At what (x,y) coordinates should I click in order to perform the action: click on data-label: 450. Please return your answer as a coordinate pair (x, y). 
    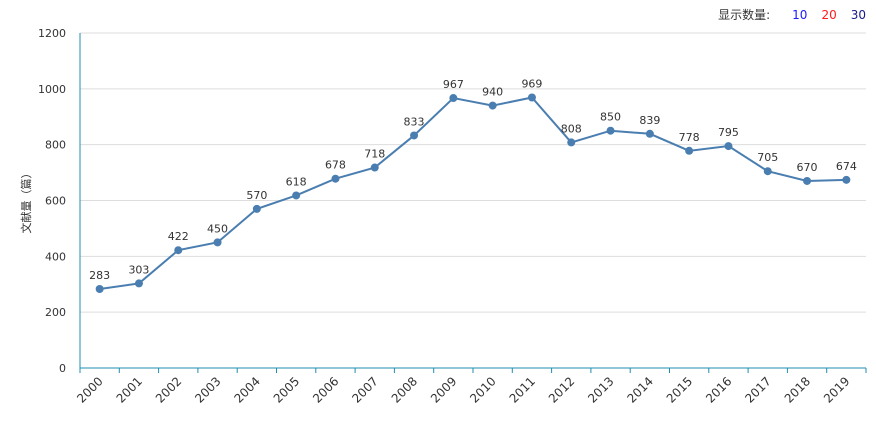
    Looking at the image, I should click on (217, 228).